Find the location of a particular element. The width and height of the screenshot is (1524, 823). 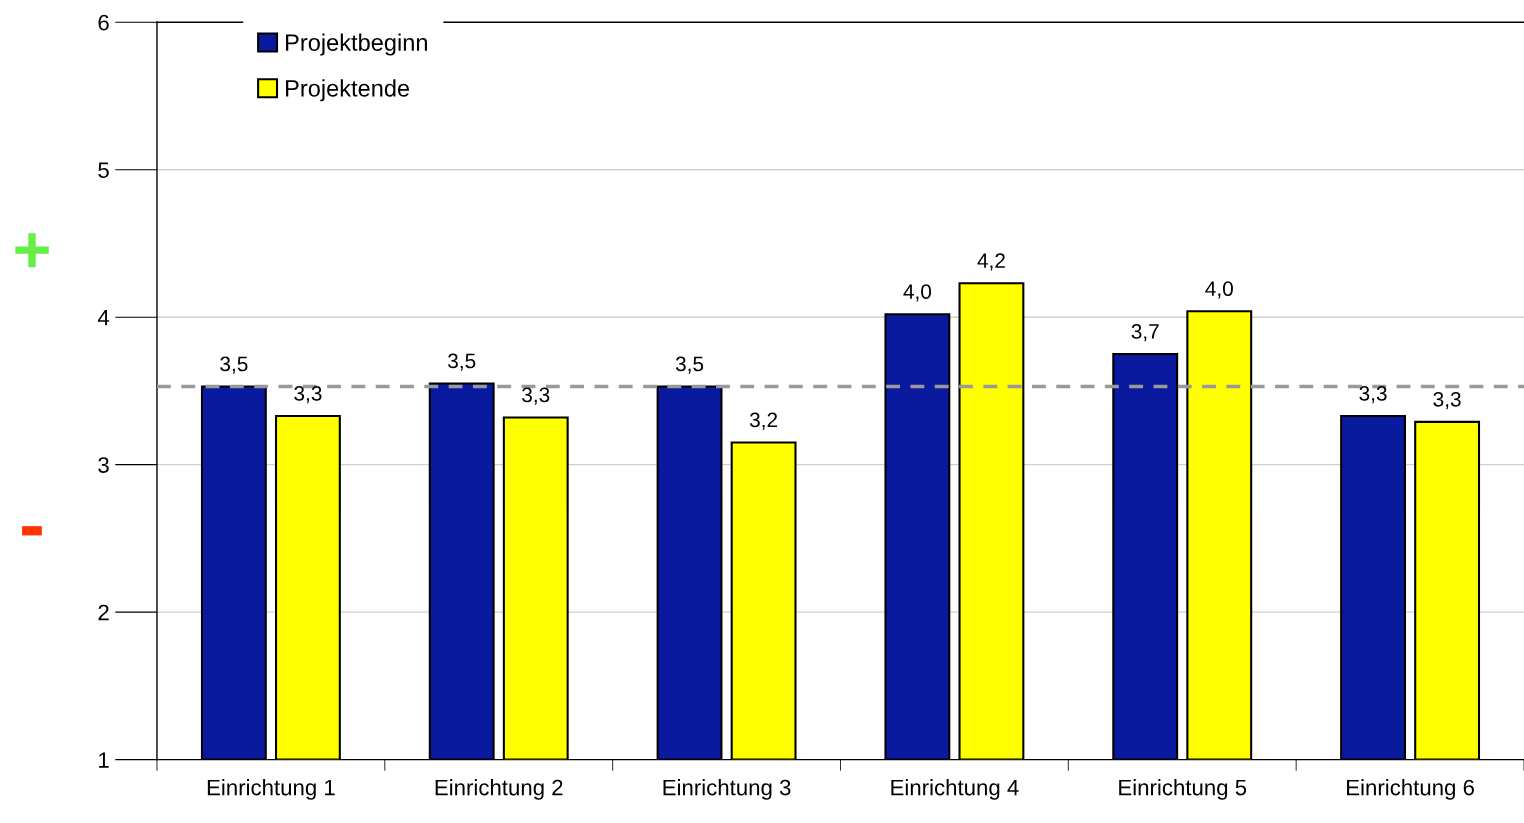

x-tick-label: Einrichtung 6 is located at coordinates (1410, 789).